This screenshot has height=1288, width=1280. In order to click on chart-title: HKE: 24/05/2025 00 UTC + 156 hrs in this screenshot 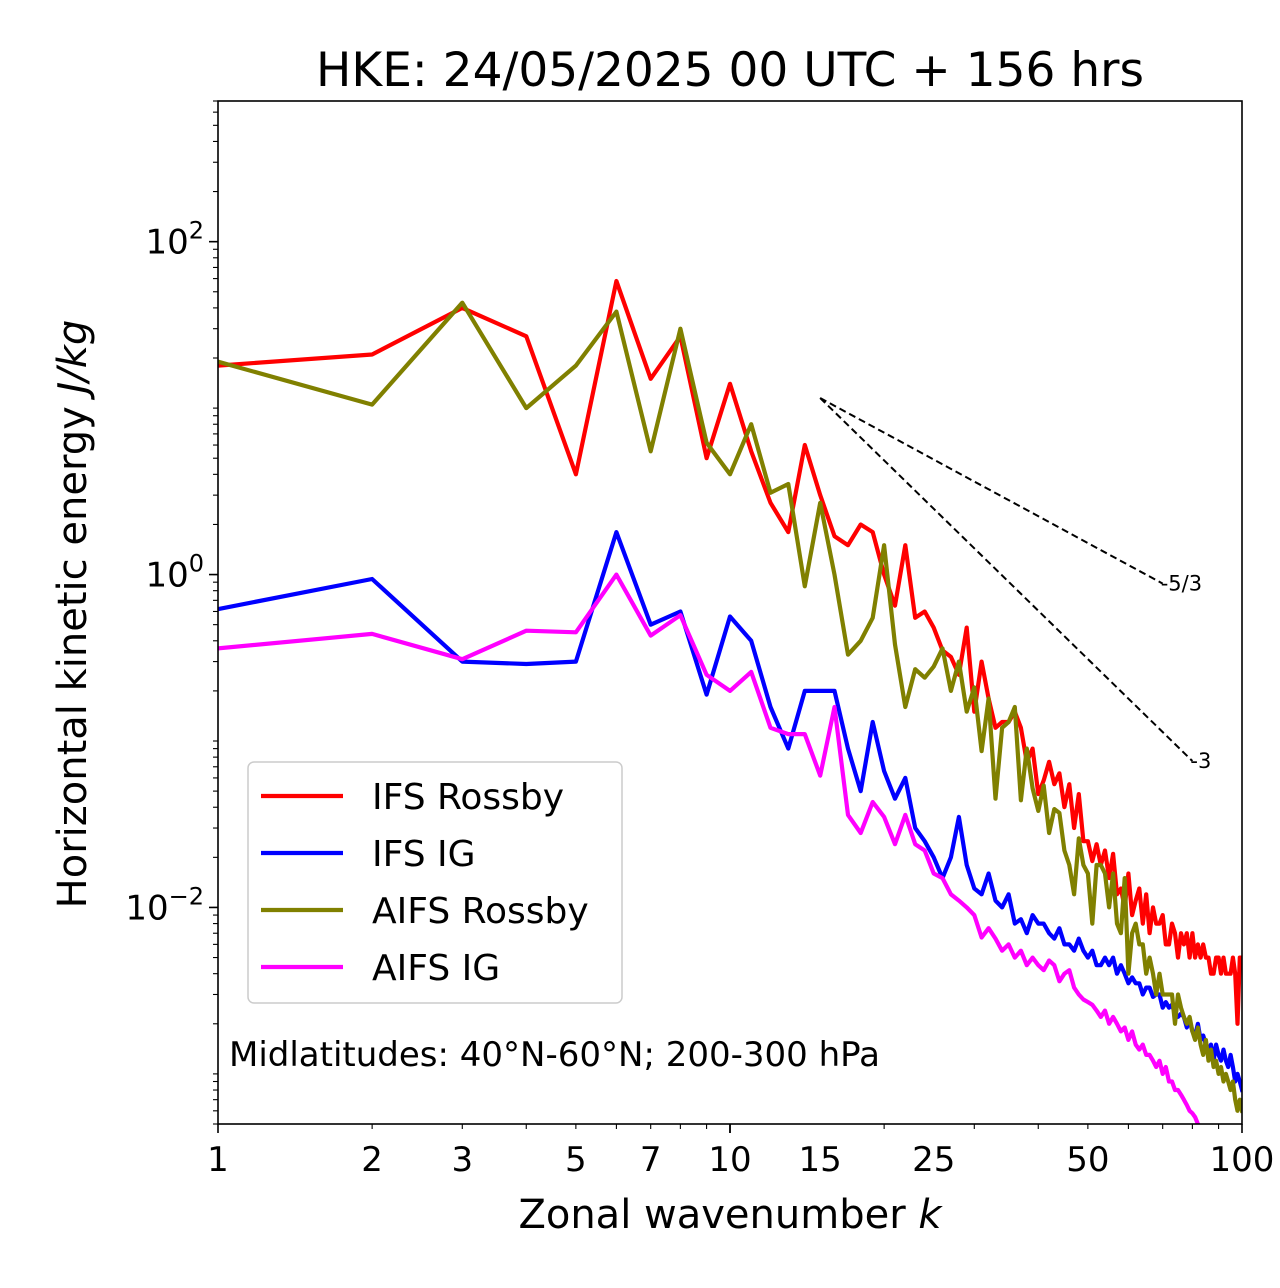, I will do `click(730, 70)`.